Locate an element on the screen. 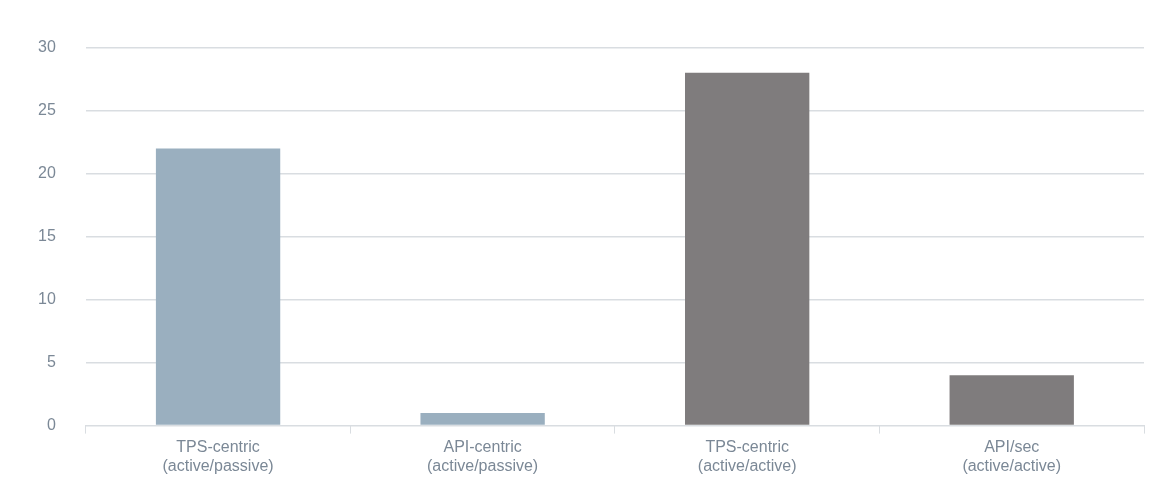 This screenshot has height=488, width=1154. x-tick-label: TPS-centric (active/active) is located at coordinates (747, 455).